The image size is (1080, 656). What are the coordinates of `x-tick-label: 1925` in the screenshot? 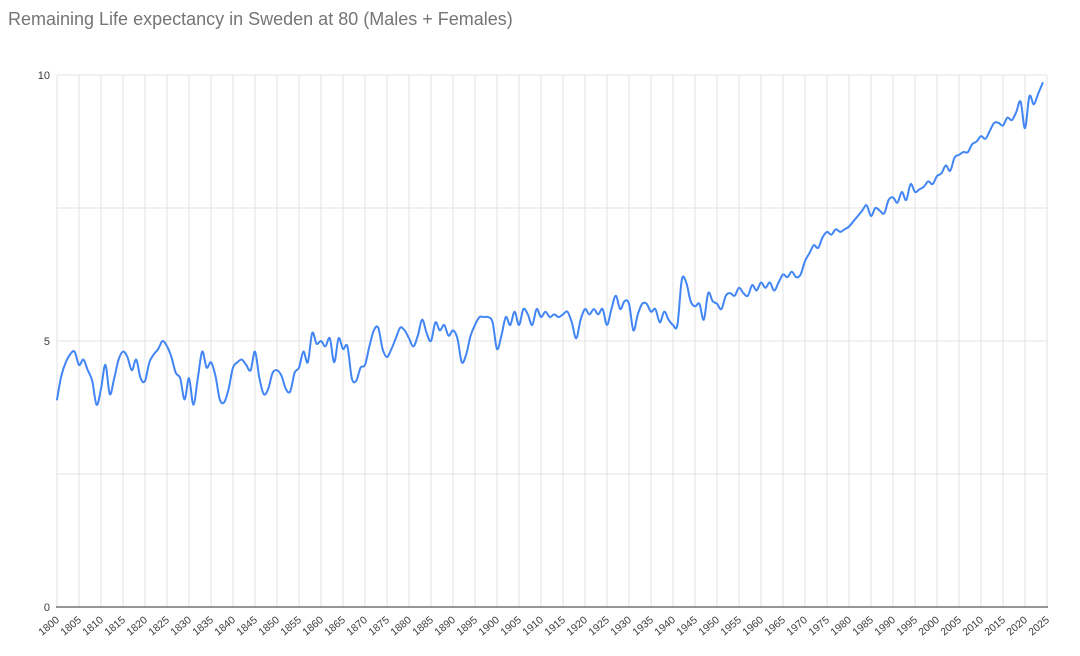 It's located at (599, 626).